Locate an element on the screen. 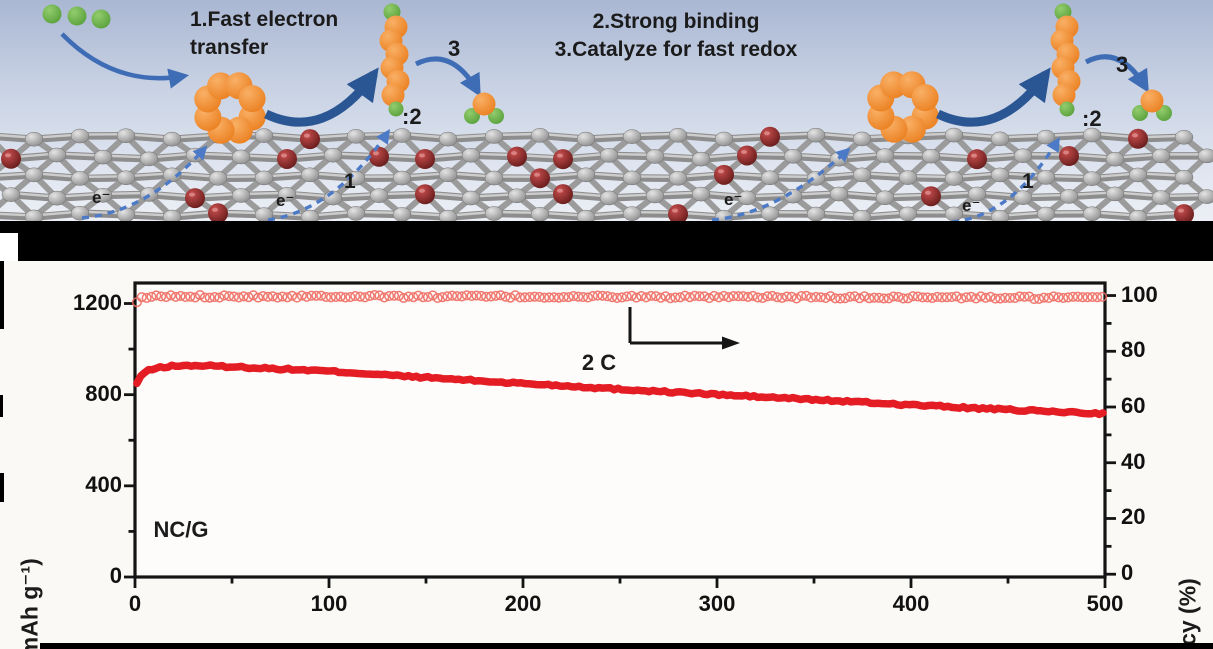 The width and height of the screenshot is (1213, 649). marker-3-left: 3 is located at coordinates (454, 48).